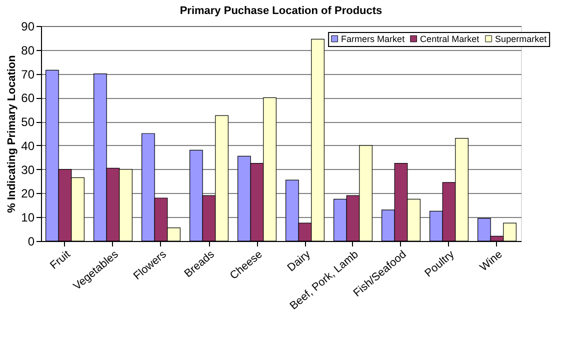 The width and height of the screenshot is (588, 348). What do you see at coordinates (28, 217) in the screenshot?
I see `y-tick-label: 10` at bounding box center [28, 217].